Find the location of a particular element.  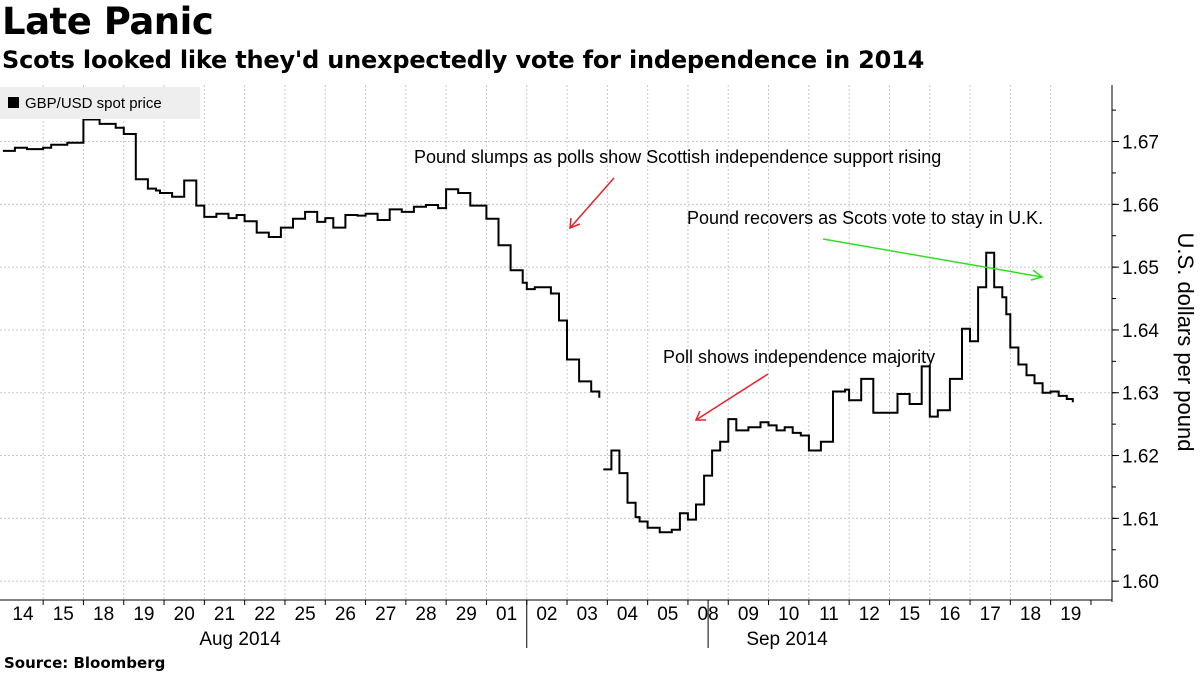

x-tick-label: 27 is located at coordinates (385, 614).